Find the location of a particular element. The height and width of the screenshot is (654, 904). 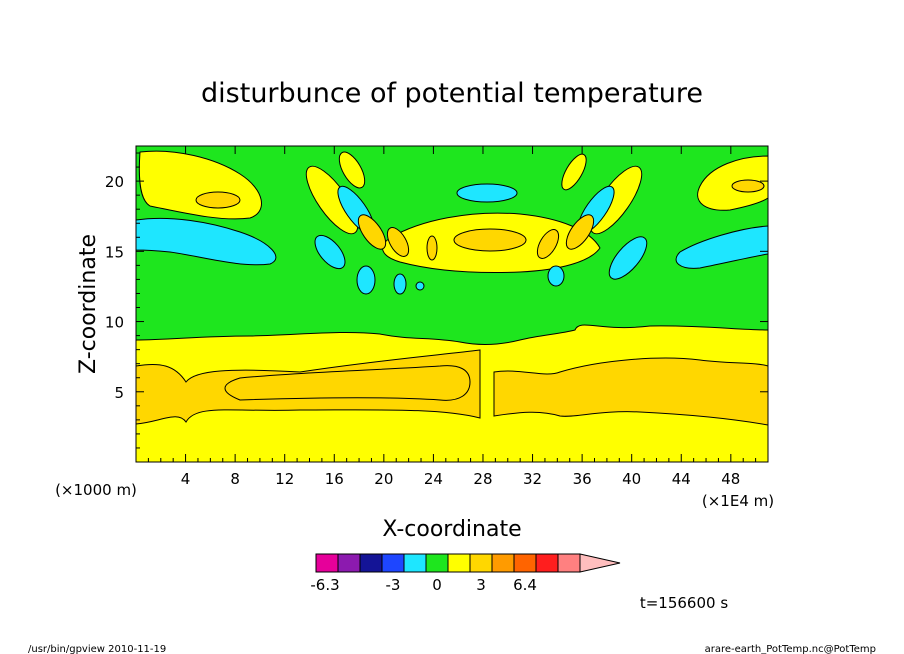

x-tick-label: 4 is located at coordinates (186, 479).